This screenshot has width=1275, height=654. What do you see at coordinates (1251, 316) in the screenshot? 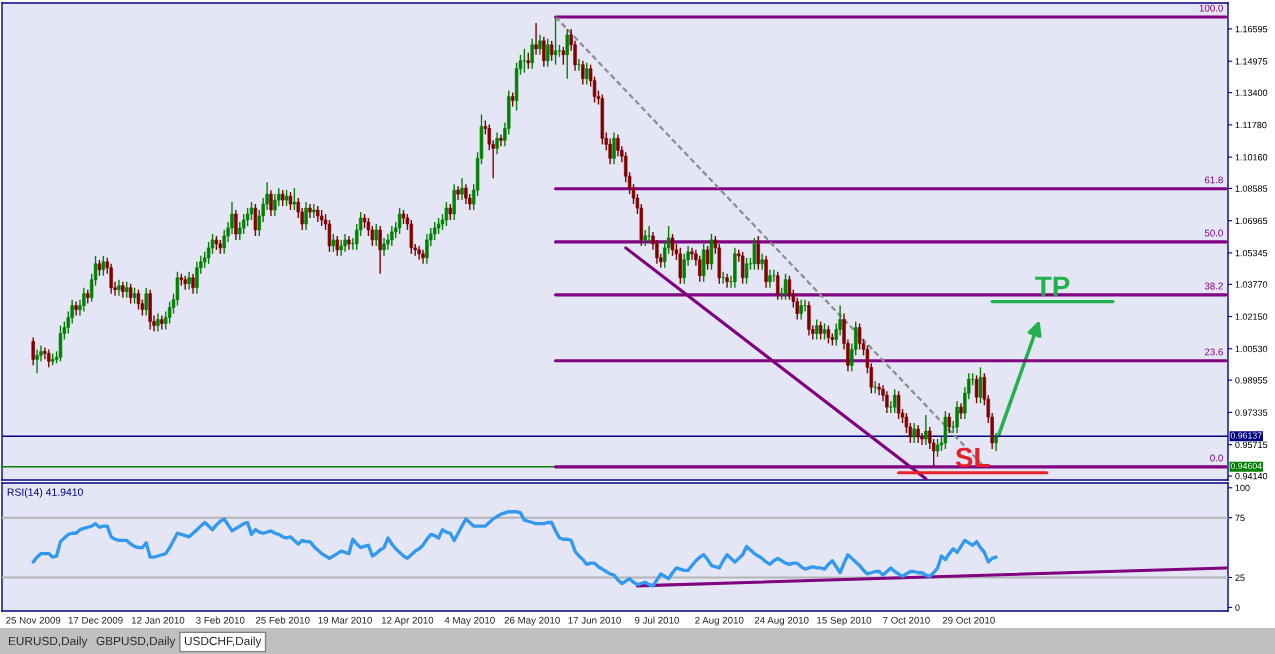
I see `y-tick-label: 1.02150` at bounding box center [1251, 316].